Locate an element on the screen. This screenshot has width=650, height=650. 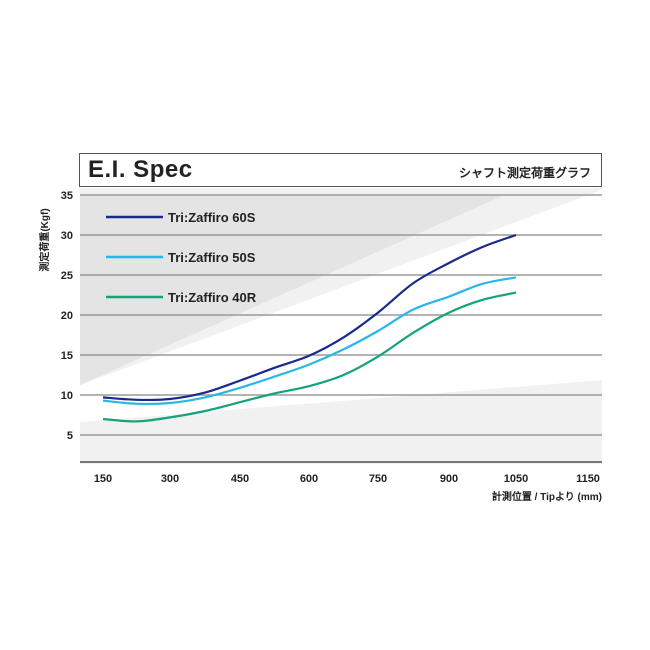
x-tick-label: 900 is located at coordinates (449, 479).